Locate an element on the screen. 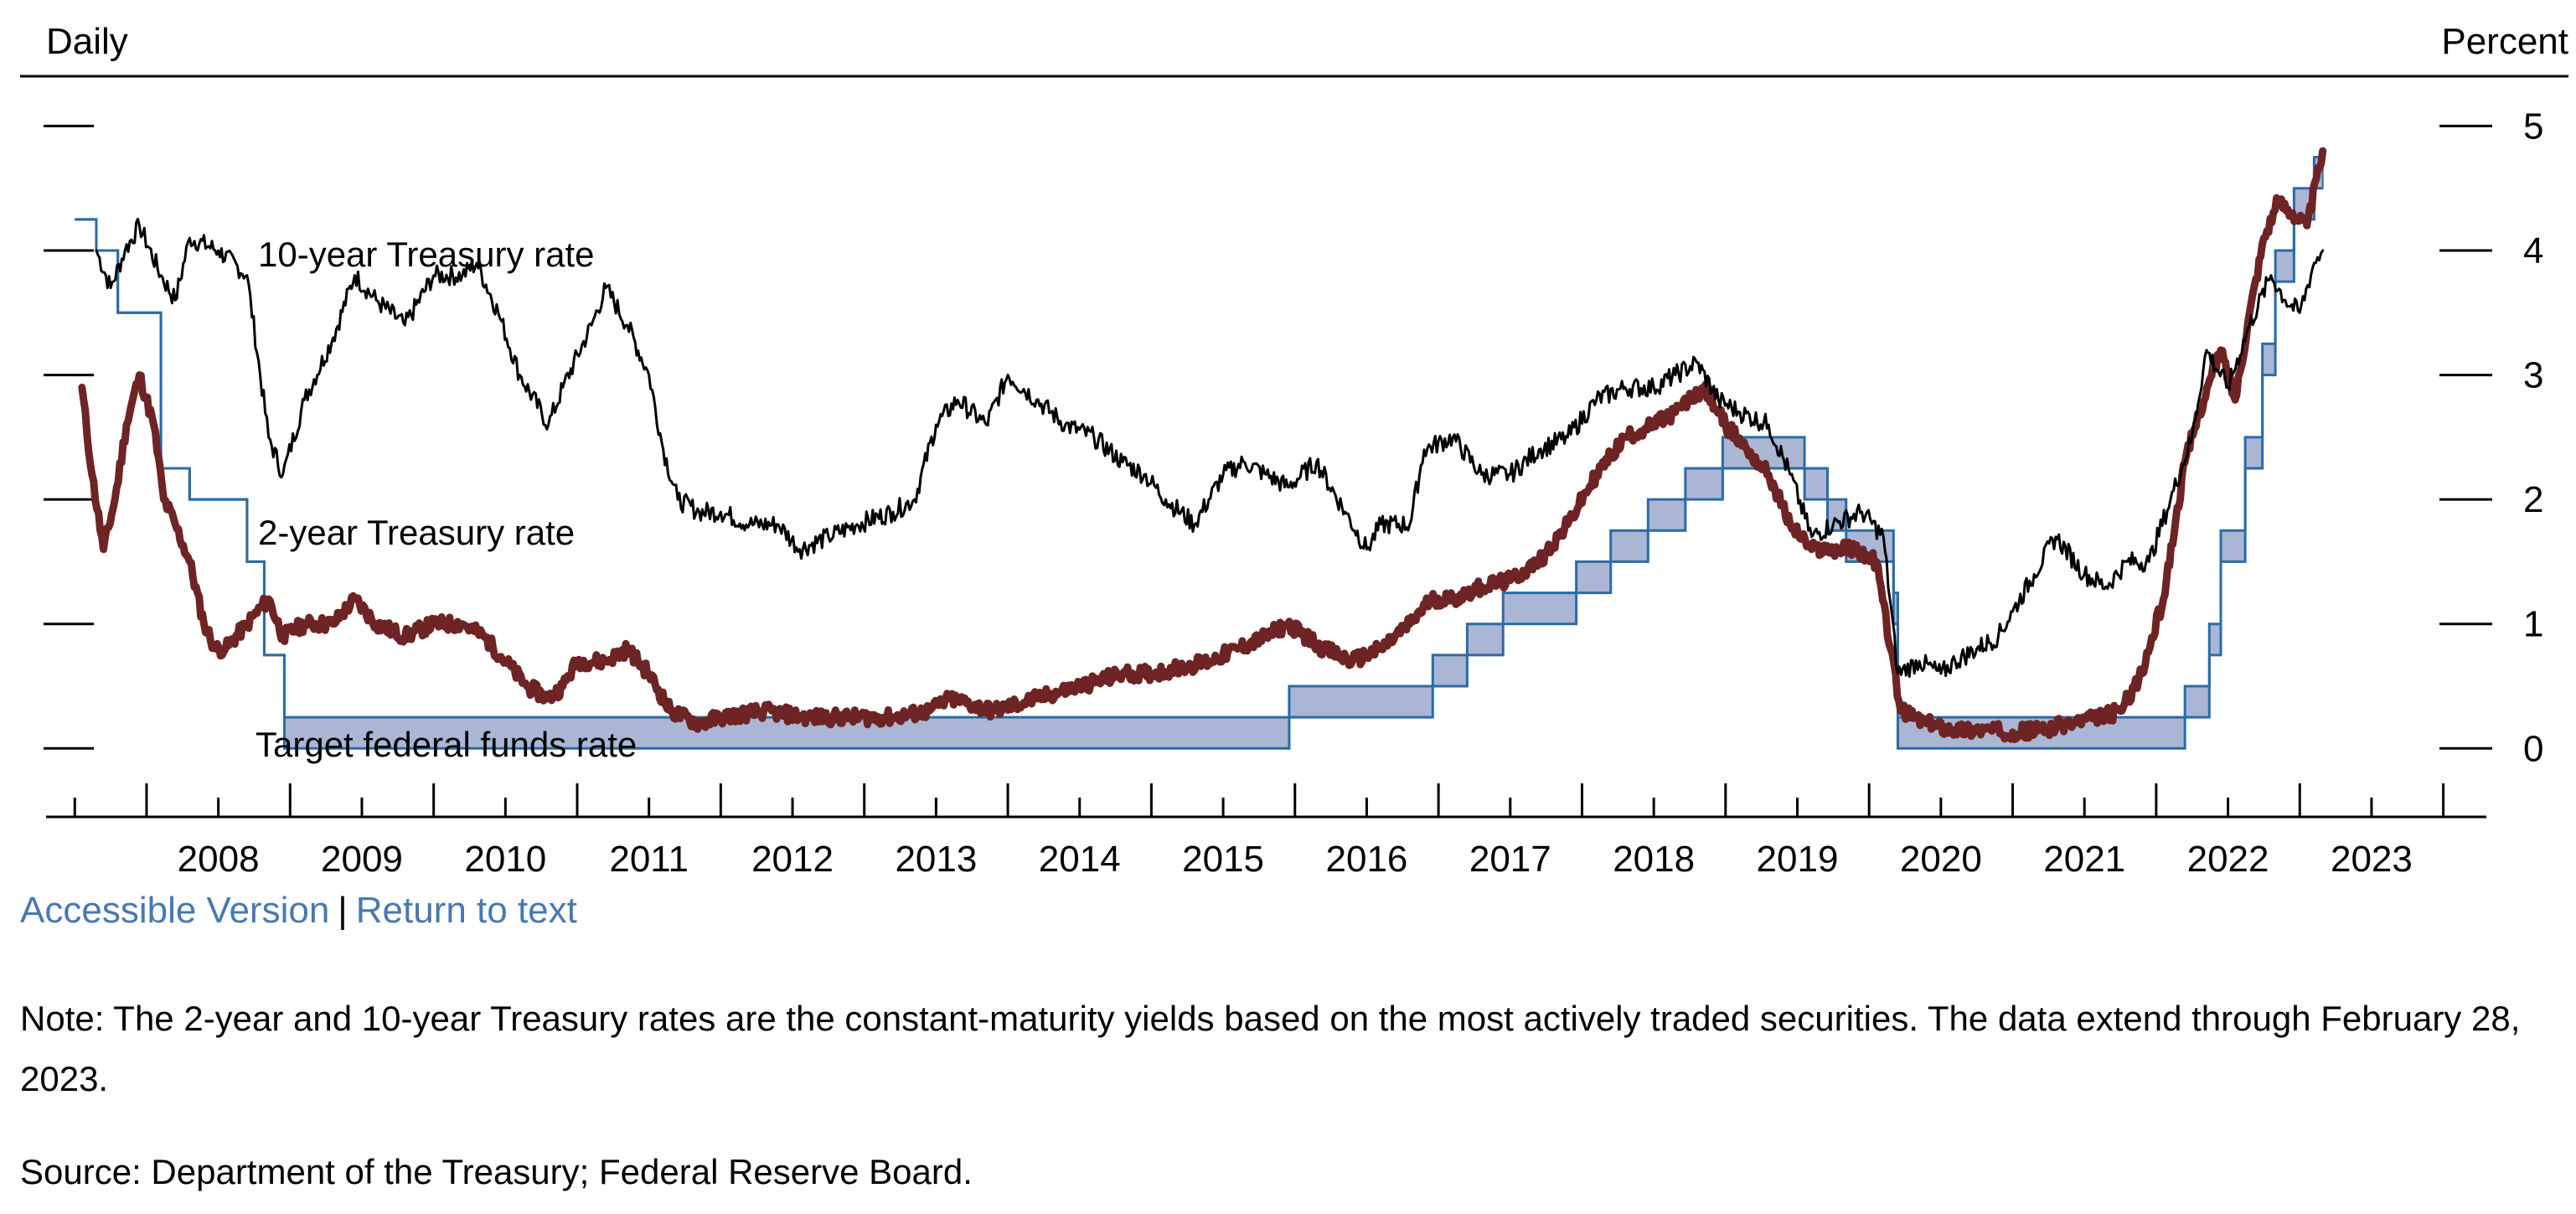 This screenshot has width=2576, height=1214. label-fed-funds: Target federal funds rate is located at coordinates (446, 744).